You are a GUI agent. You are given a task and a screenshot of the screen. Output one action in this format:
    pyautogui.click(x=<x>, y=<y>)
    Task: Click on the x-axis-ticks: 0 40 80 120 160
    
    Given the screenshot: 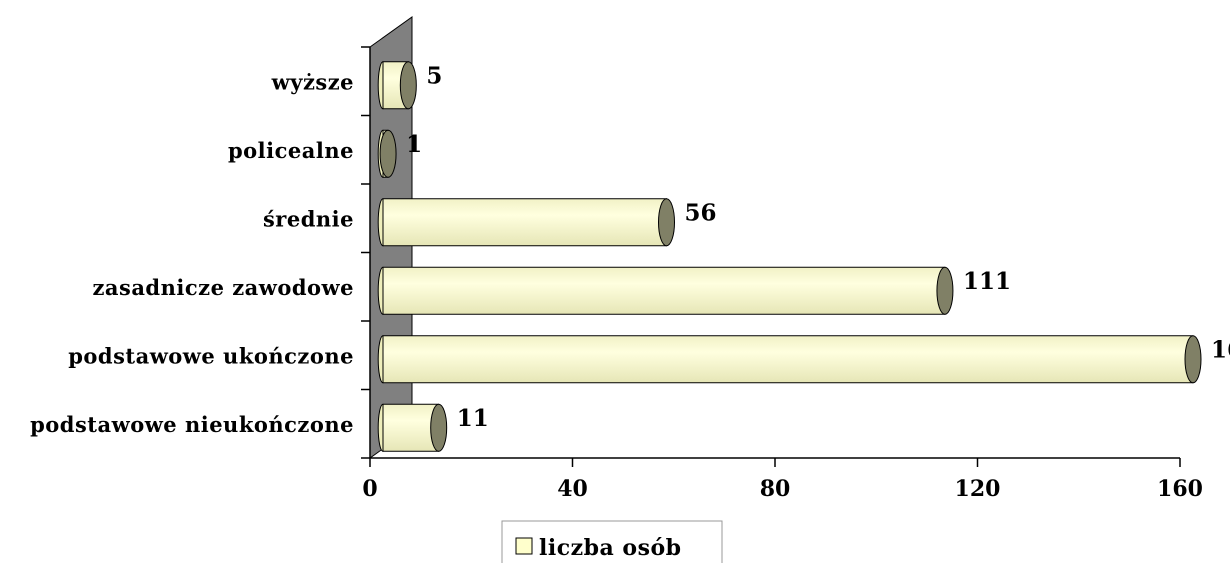 What is the action you would take?
    pyautogui.click(x=782, y=480)
    